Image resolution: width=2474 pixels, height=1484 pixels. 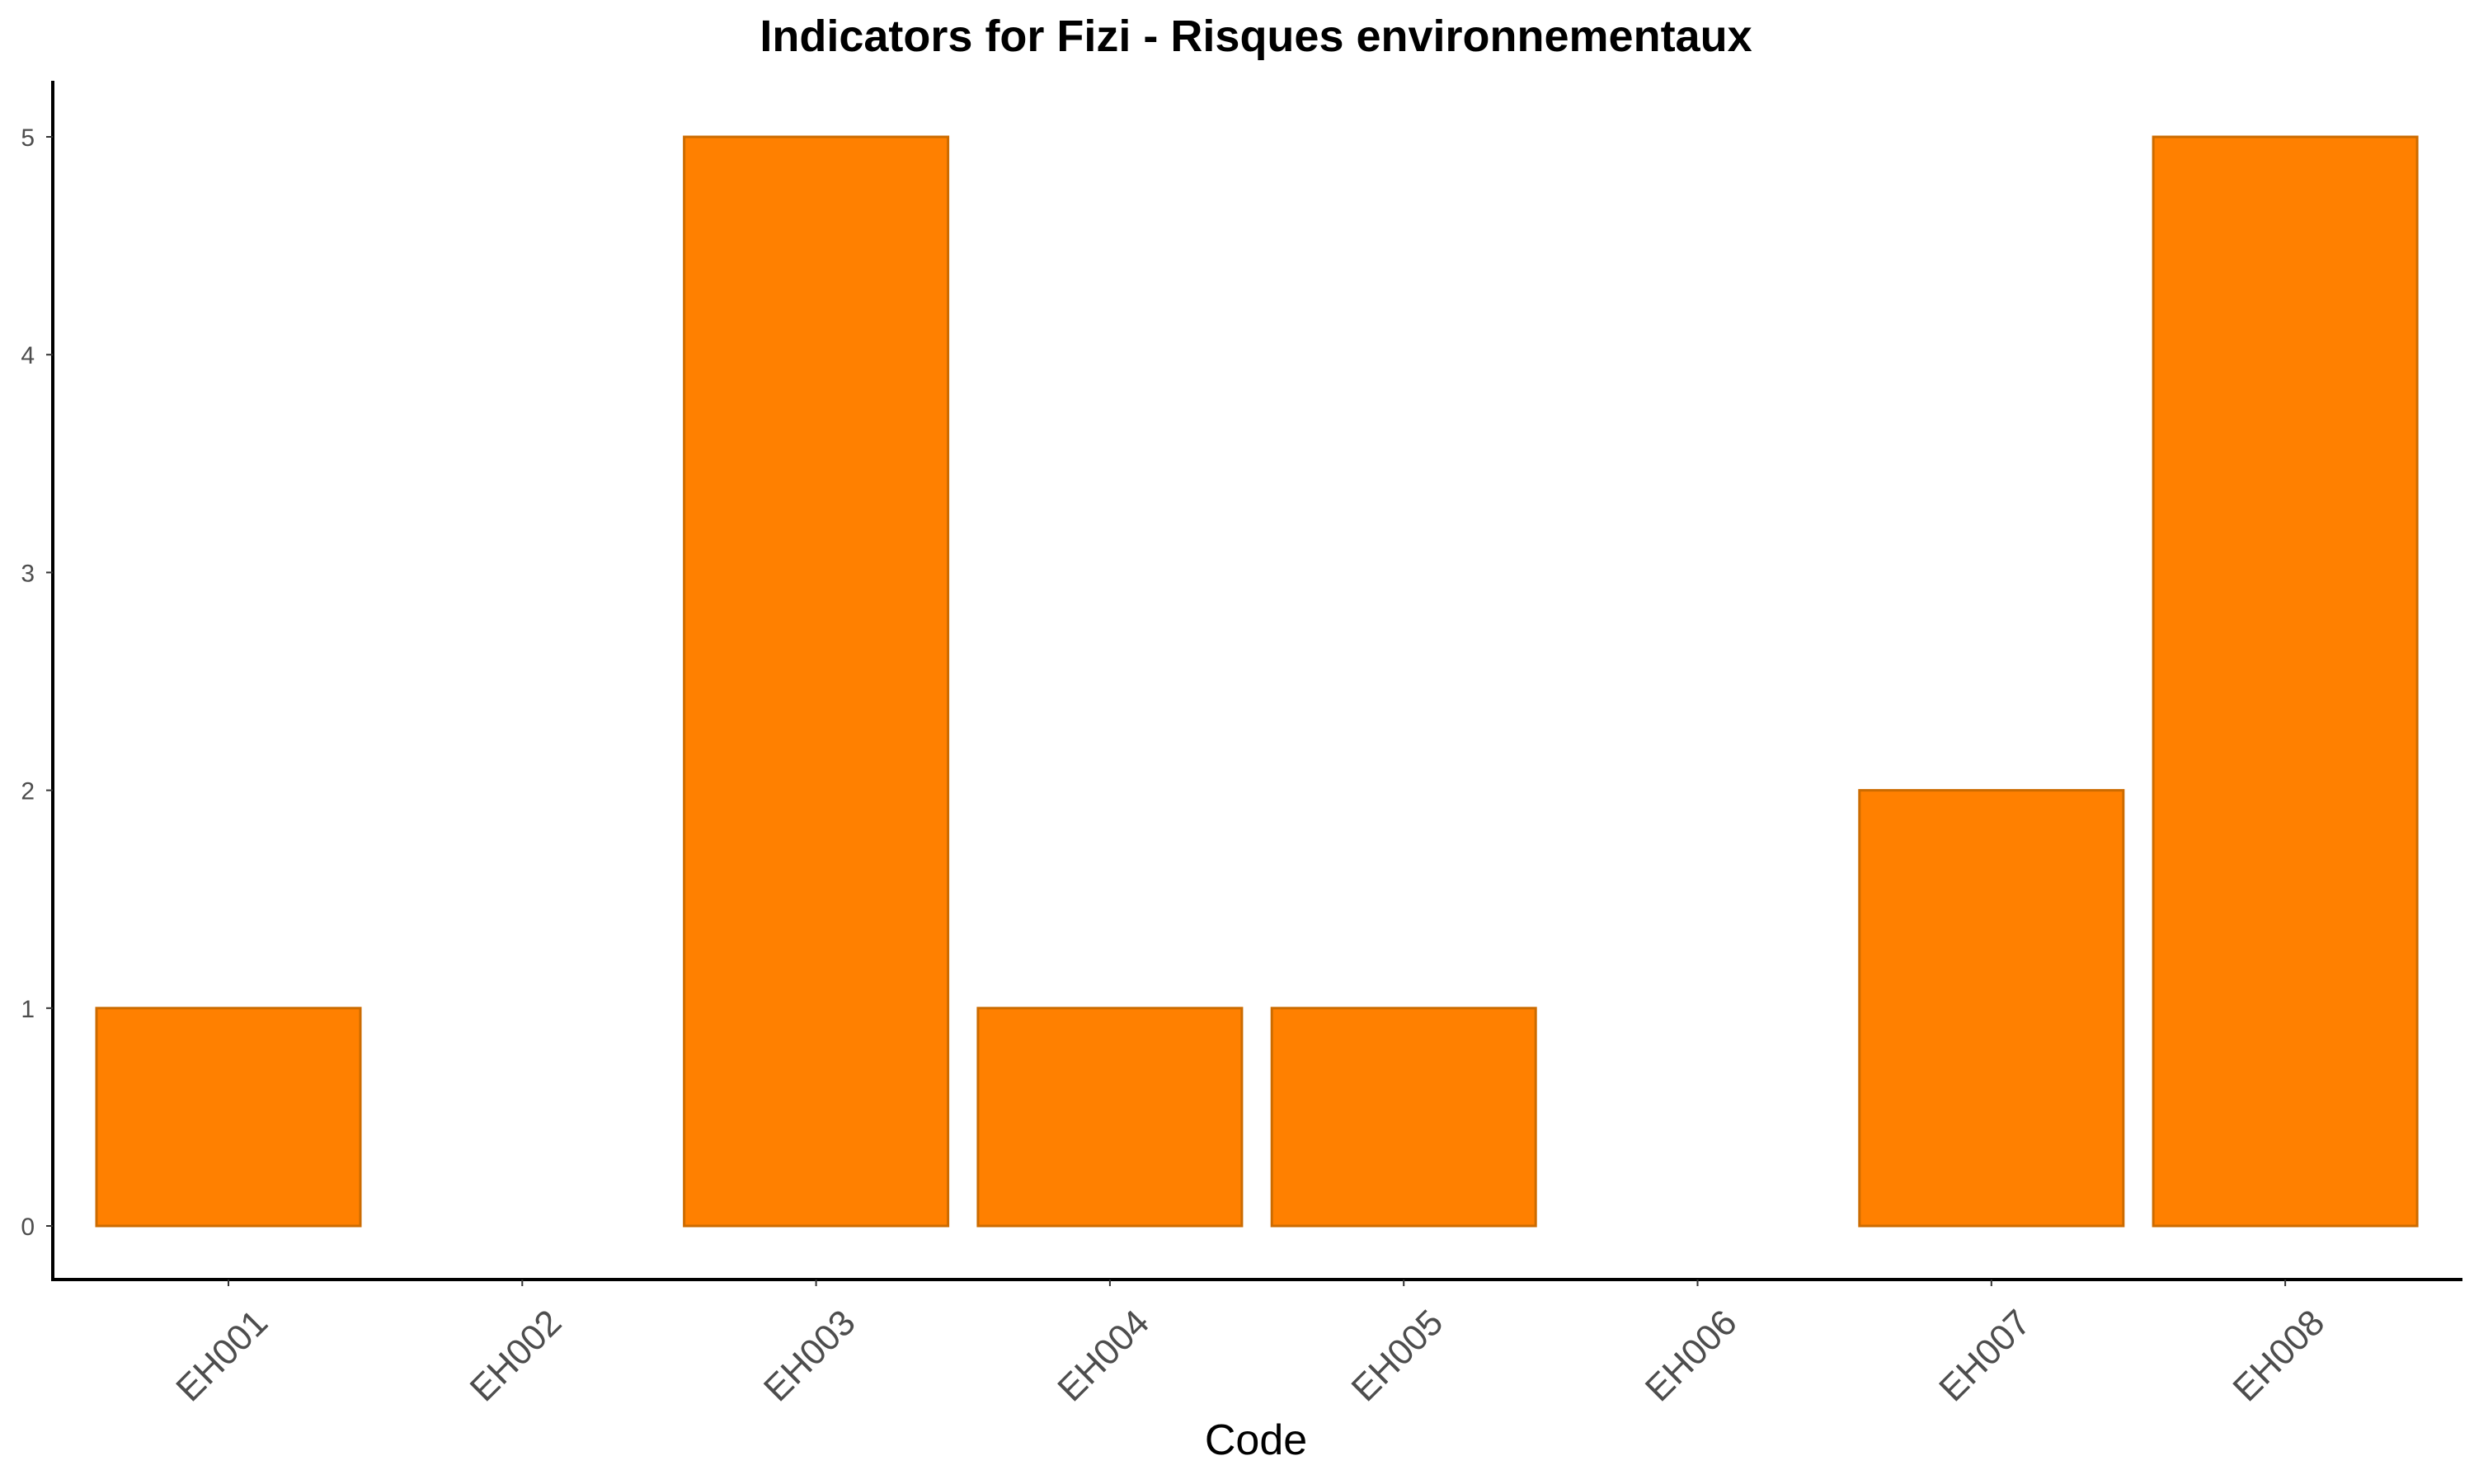 I want to click on bar-eh007, so click(x=1991, y=1009).